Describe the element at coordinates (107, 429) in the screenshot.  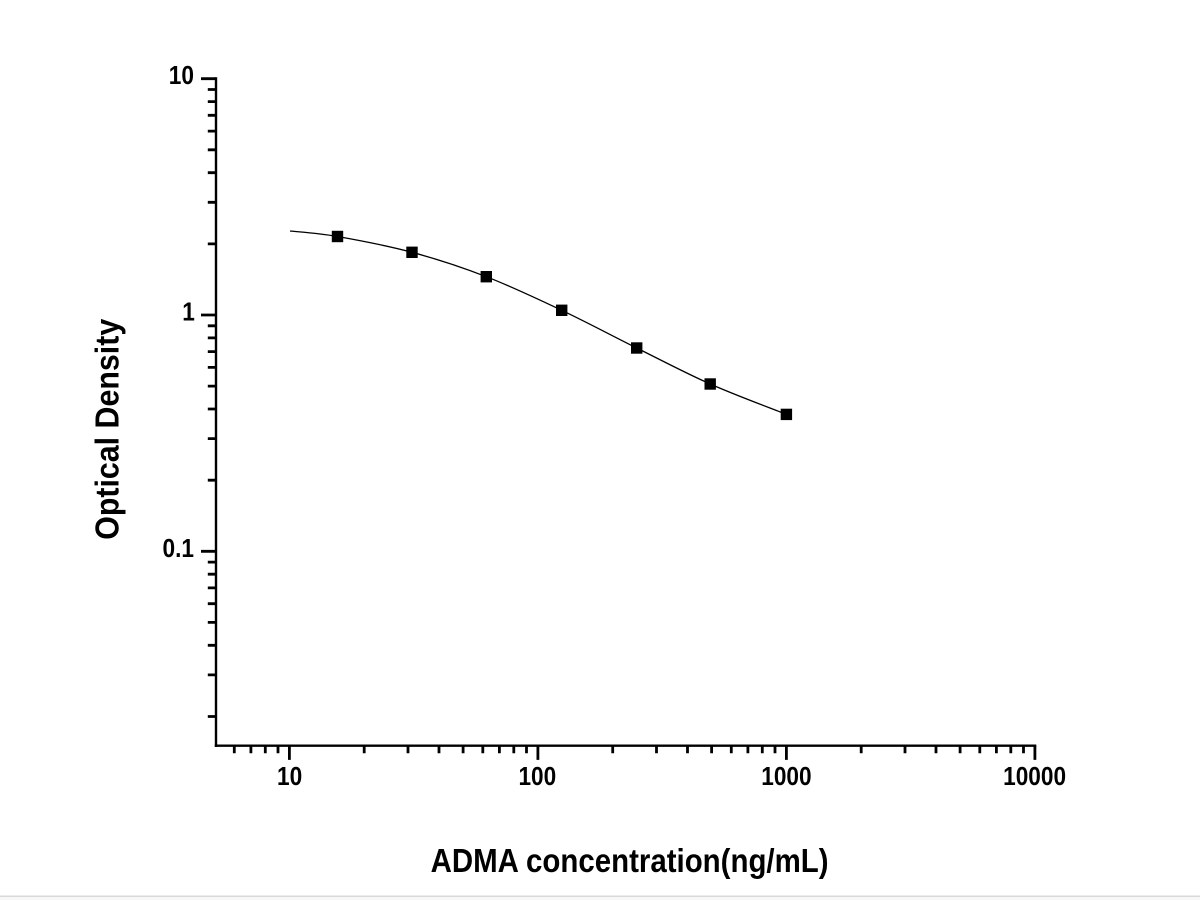
I see `svg-text: Optical Density` at that location.